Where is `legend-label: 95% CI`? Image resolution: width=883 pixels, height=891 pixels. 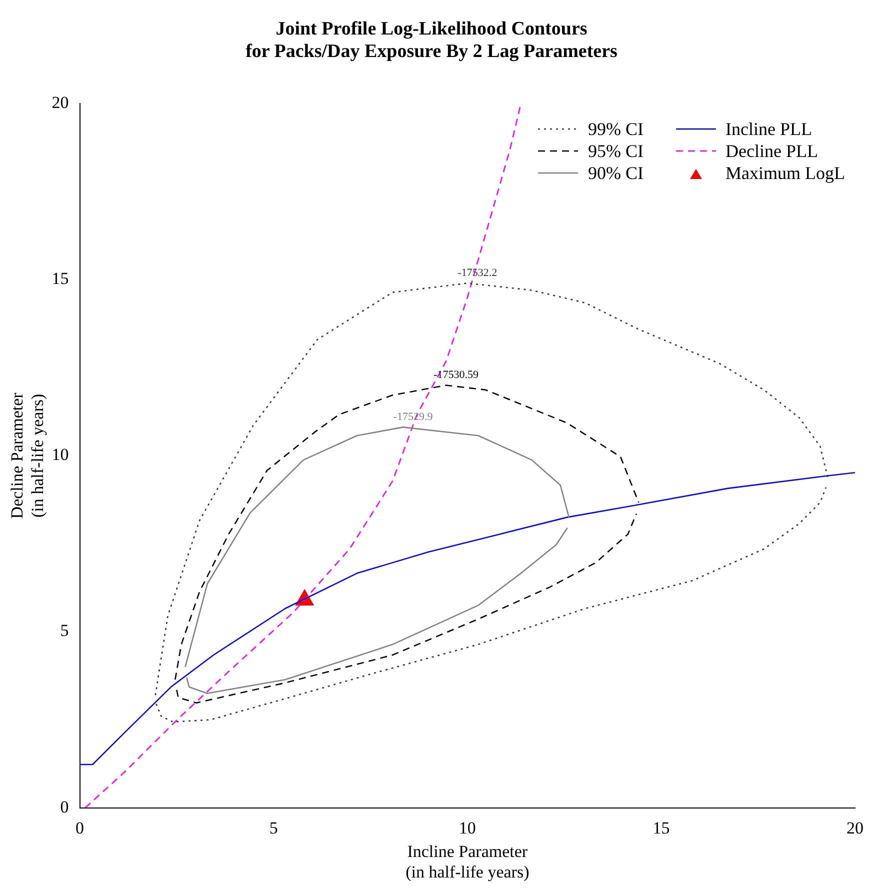
legend-label: 95% CI is located at coordinates (616, 151).